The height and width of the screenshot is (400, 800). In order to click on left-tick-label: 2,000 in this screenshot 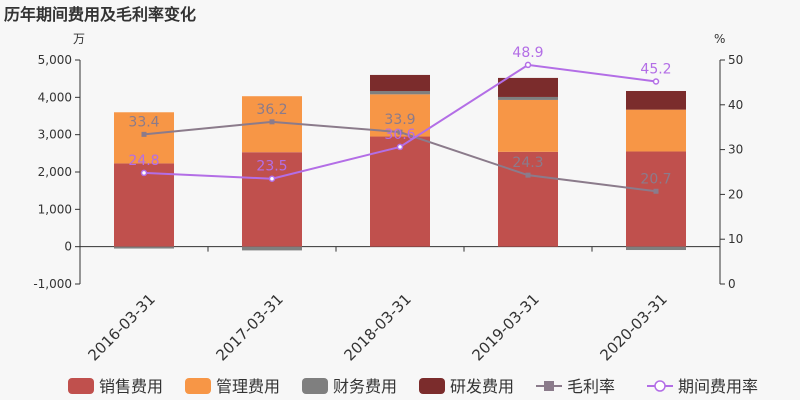, I will do `click(55, 172)`.